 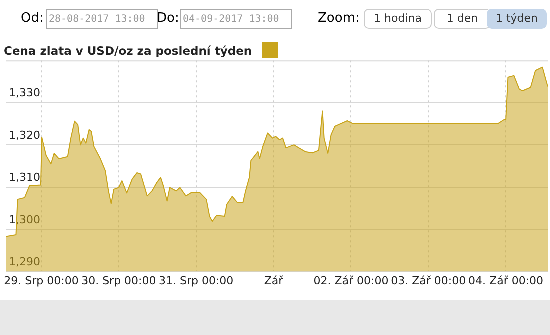 I want to click on y-tick-label: 1,290, so click(x=24, y=262).